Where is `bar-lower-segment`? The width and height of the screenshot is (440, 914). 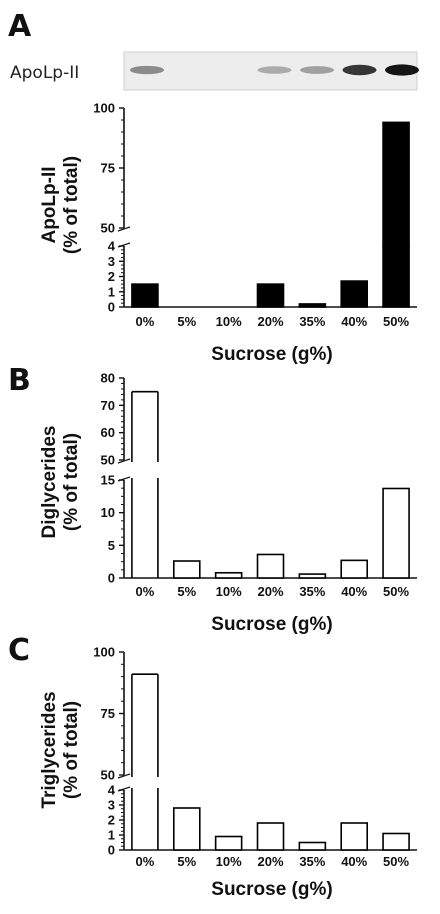
bar-lower-segment is located at coordinates (396, 276).